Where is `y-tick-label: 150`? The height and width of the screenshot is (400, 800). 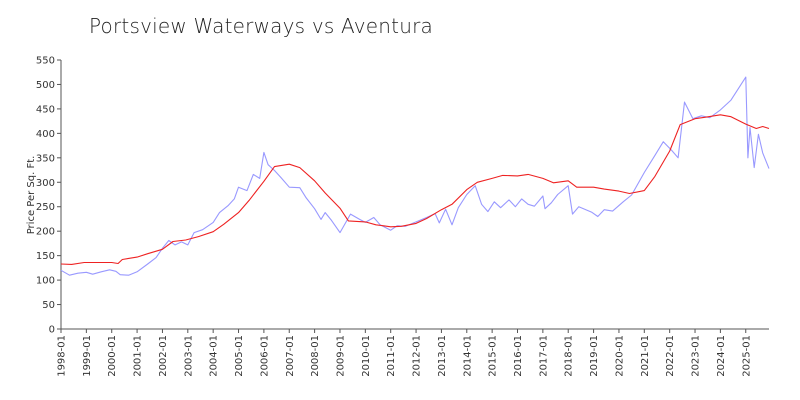 y-tick-label: 150 is located at coordinates (45, 256).